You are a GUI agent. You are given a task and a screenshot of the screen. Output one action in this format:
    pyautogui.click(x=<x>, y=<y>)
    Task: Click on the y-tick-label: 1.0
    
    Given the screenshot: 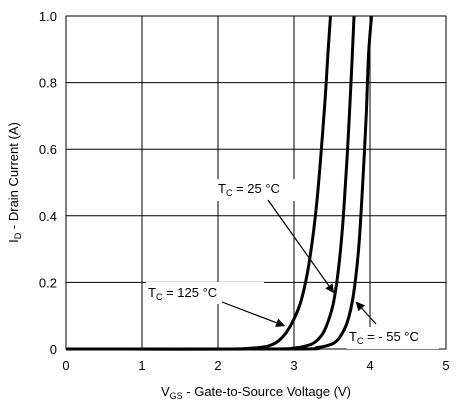 What is the action you would take?
    pyautogui.click(x=48, y=16)
    